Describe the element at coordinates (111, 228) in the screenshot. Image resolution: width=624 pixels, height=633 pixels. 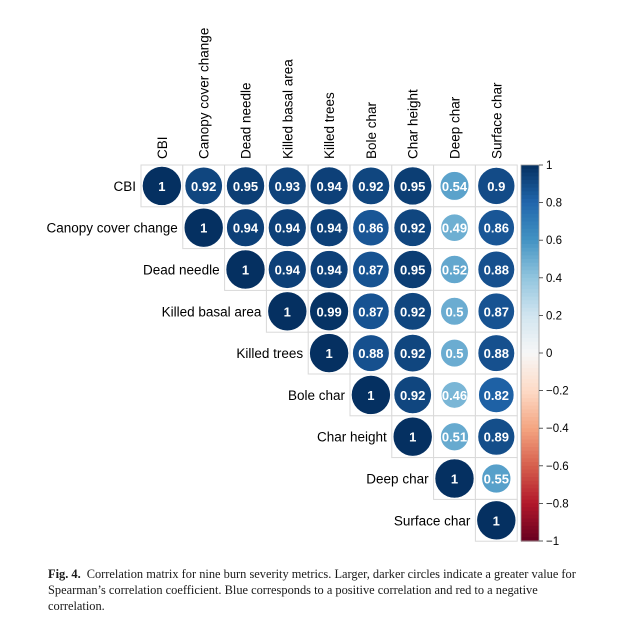
I see `row-label: Canopy cover change` at that location.